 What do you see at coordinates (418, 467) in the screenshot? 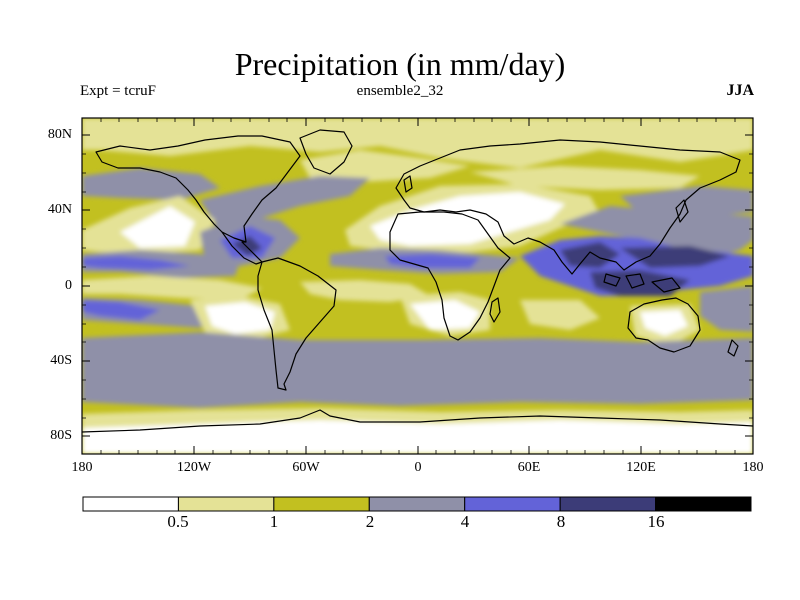
I see `lon-label-0: 0` at bounding box center [418, 467].